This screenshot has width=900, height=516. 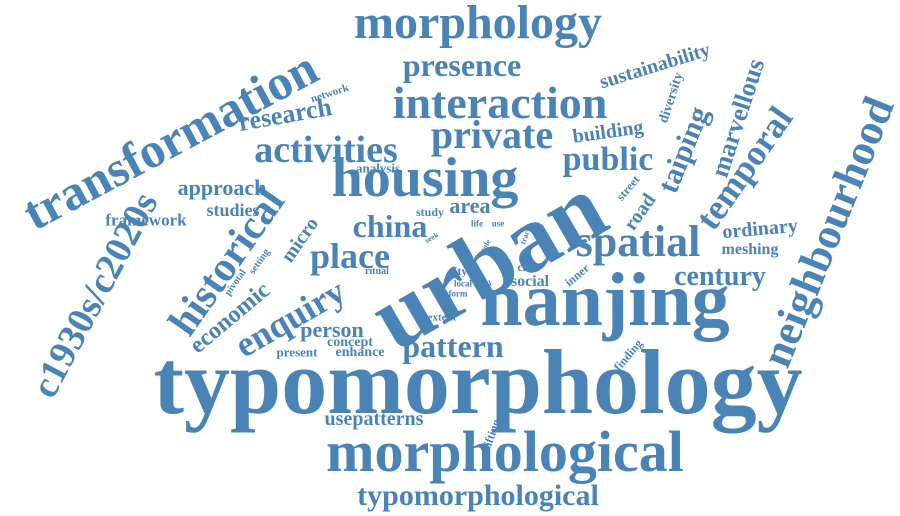 I want to click on word-enhance: enhance, so click(x=360, y=352).